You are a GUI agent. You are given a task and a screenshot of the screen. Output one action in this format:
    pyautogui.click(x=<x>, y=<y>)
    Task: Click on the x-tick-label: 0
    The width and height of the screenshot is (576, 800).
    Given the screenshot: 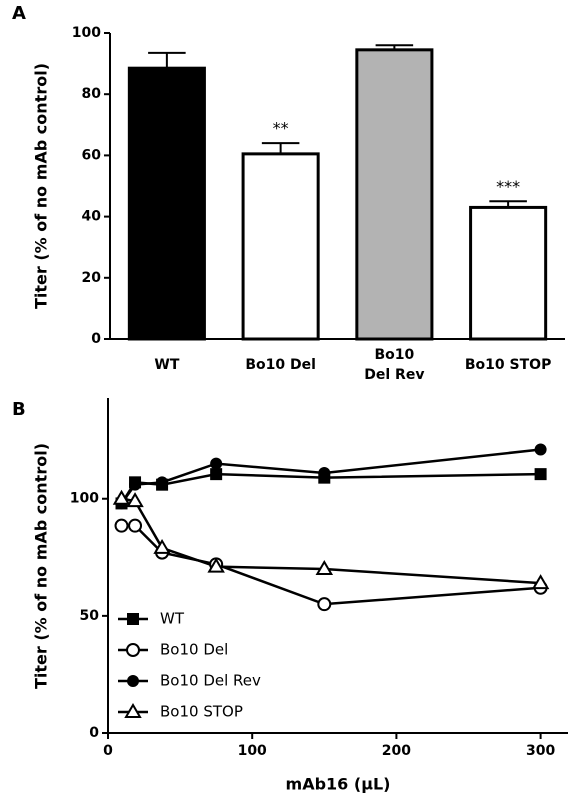 What is the action you would take?
    pyautogui.click(x=108, y=751)
    